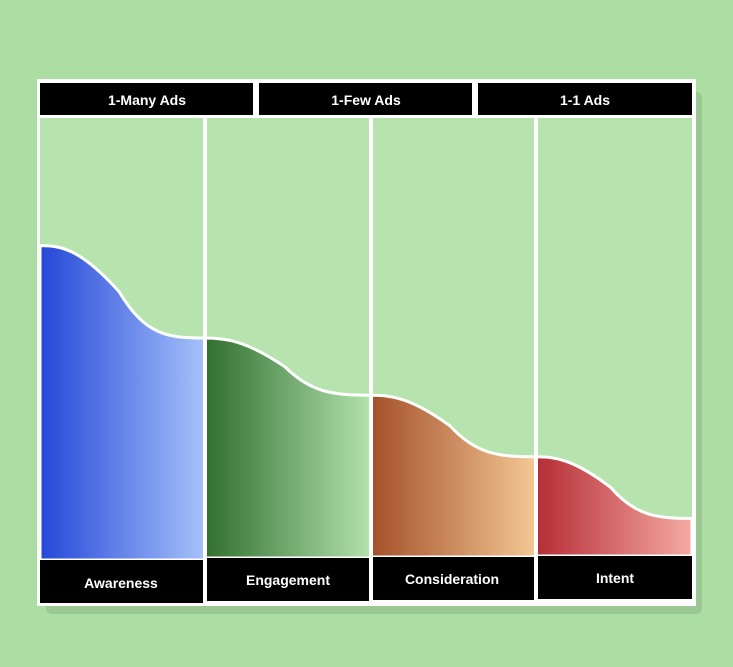  I want to click on stage-bar-intent: Intent, so click(615, 577).